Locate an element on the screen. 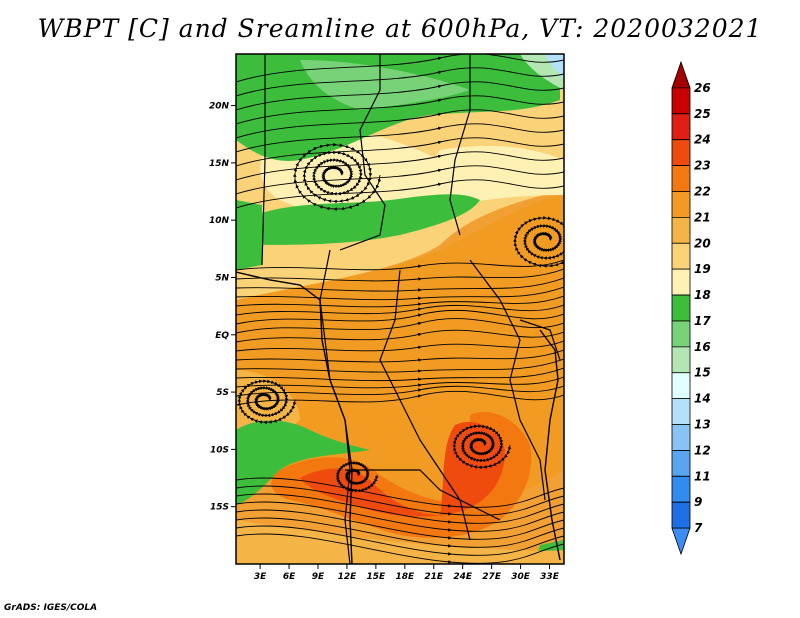  lon-tick-label: 12E is located at coordinates (348, 577).